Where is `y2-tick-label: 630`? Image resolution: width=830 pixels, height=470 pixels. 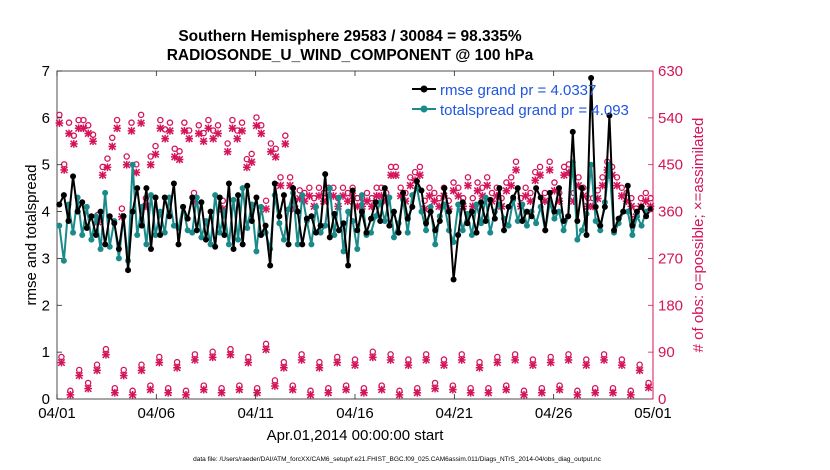 y2-tick-label: 630 is located at coordinates (670, 71).